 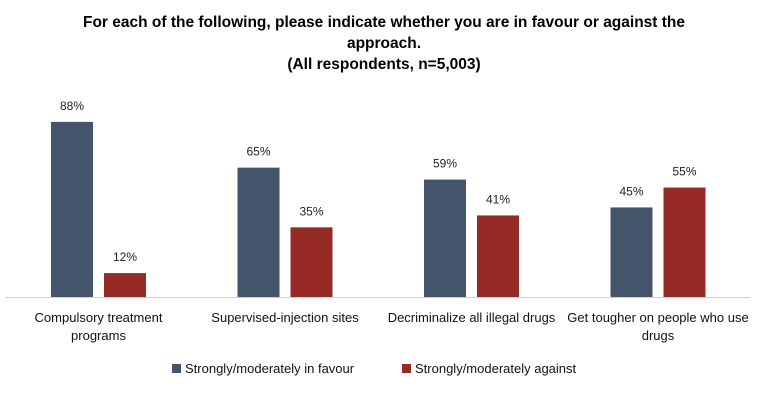 What do you see at coordinates (270, 368) in the screenshot?
I see `legend-label: Strongly/moderately in favour` at bounding box center [270, 368].